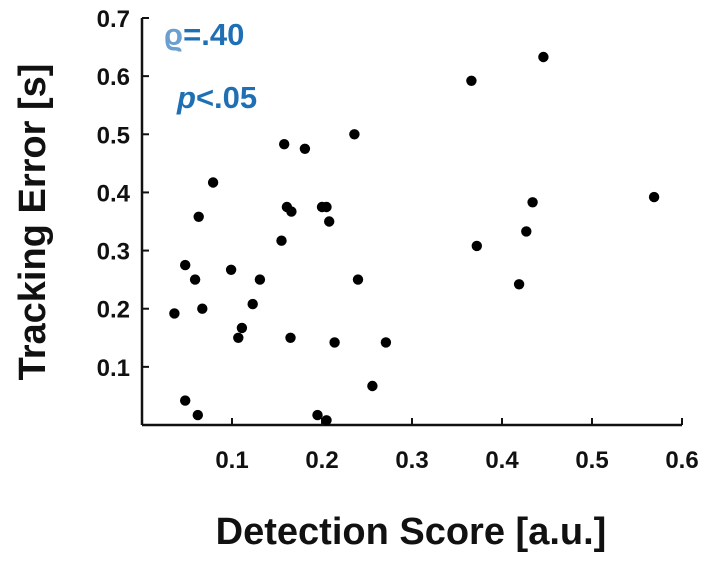 The height and width of the screenshot is (565, 709). Describe the element at coordinates (411, 460) in the screenshot. I see `x-tick-label: 0.3` at that location.